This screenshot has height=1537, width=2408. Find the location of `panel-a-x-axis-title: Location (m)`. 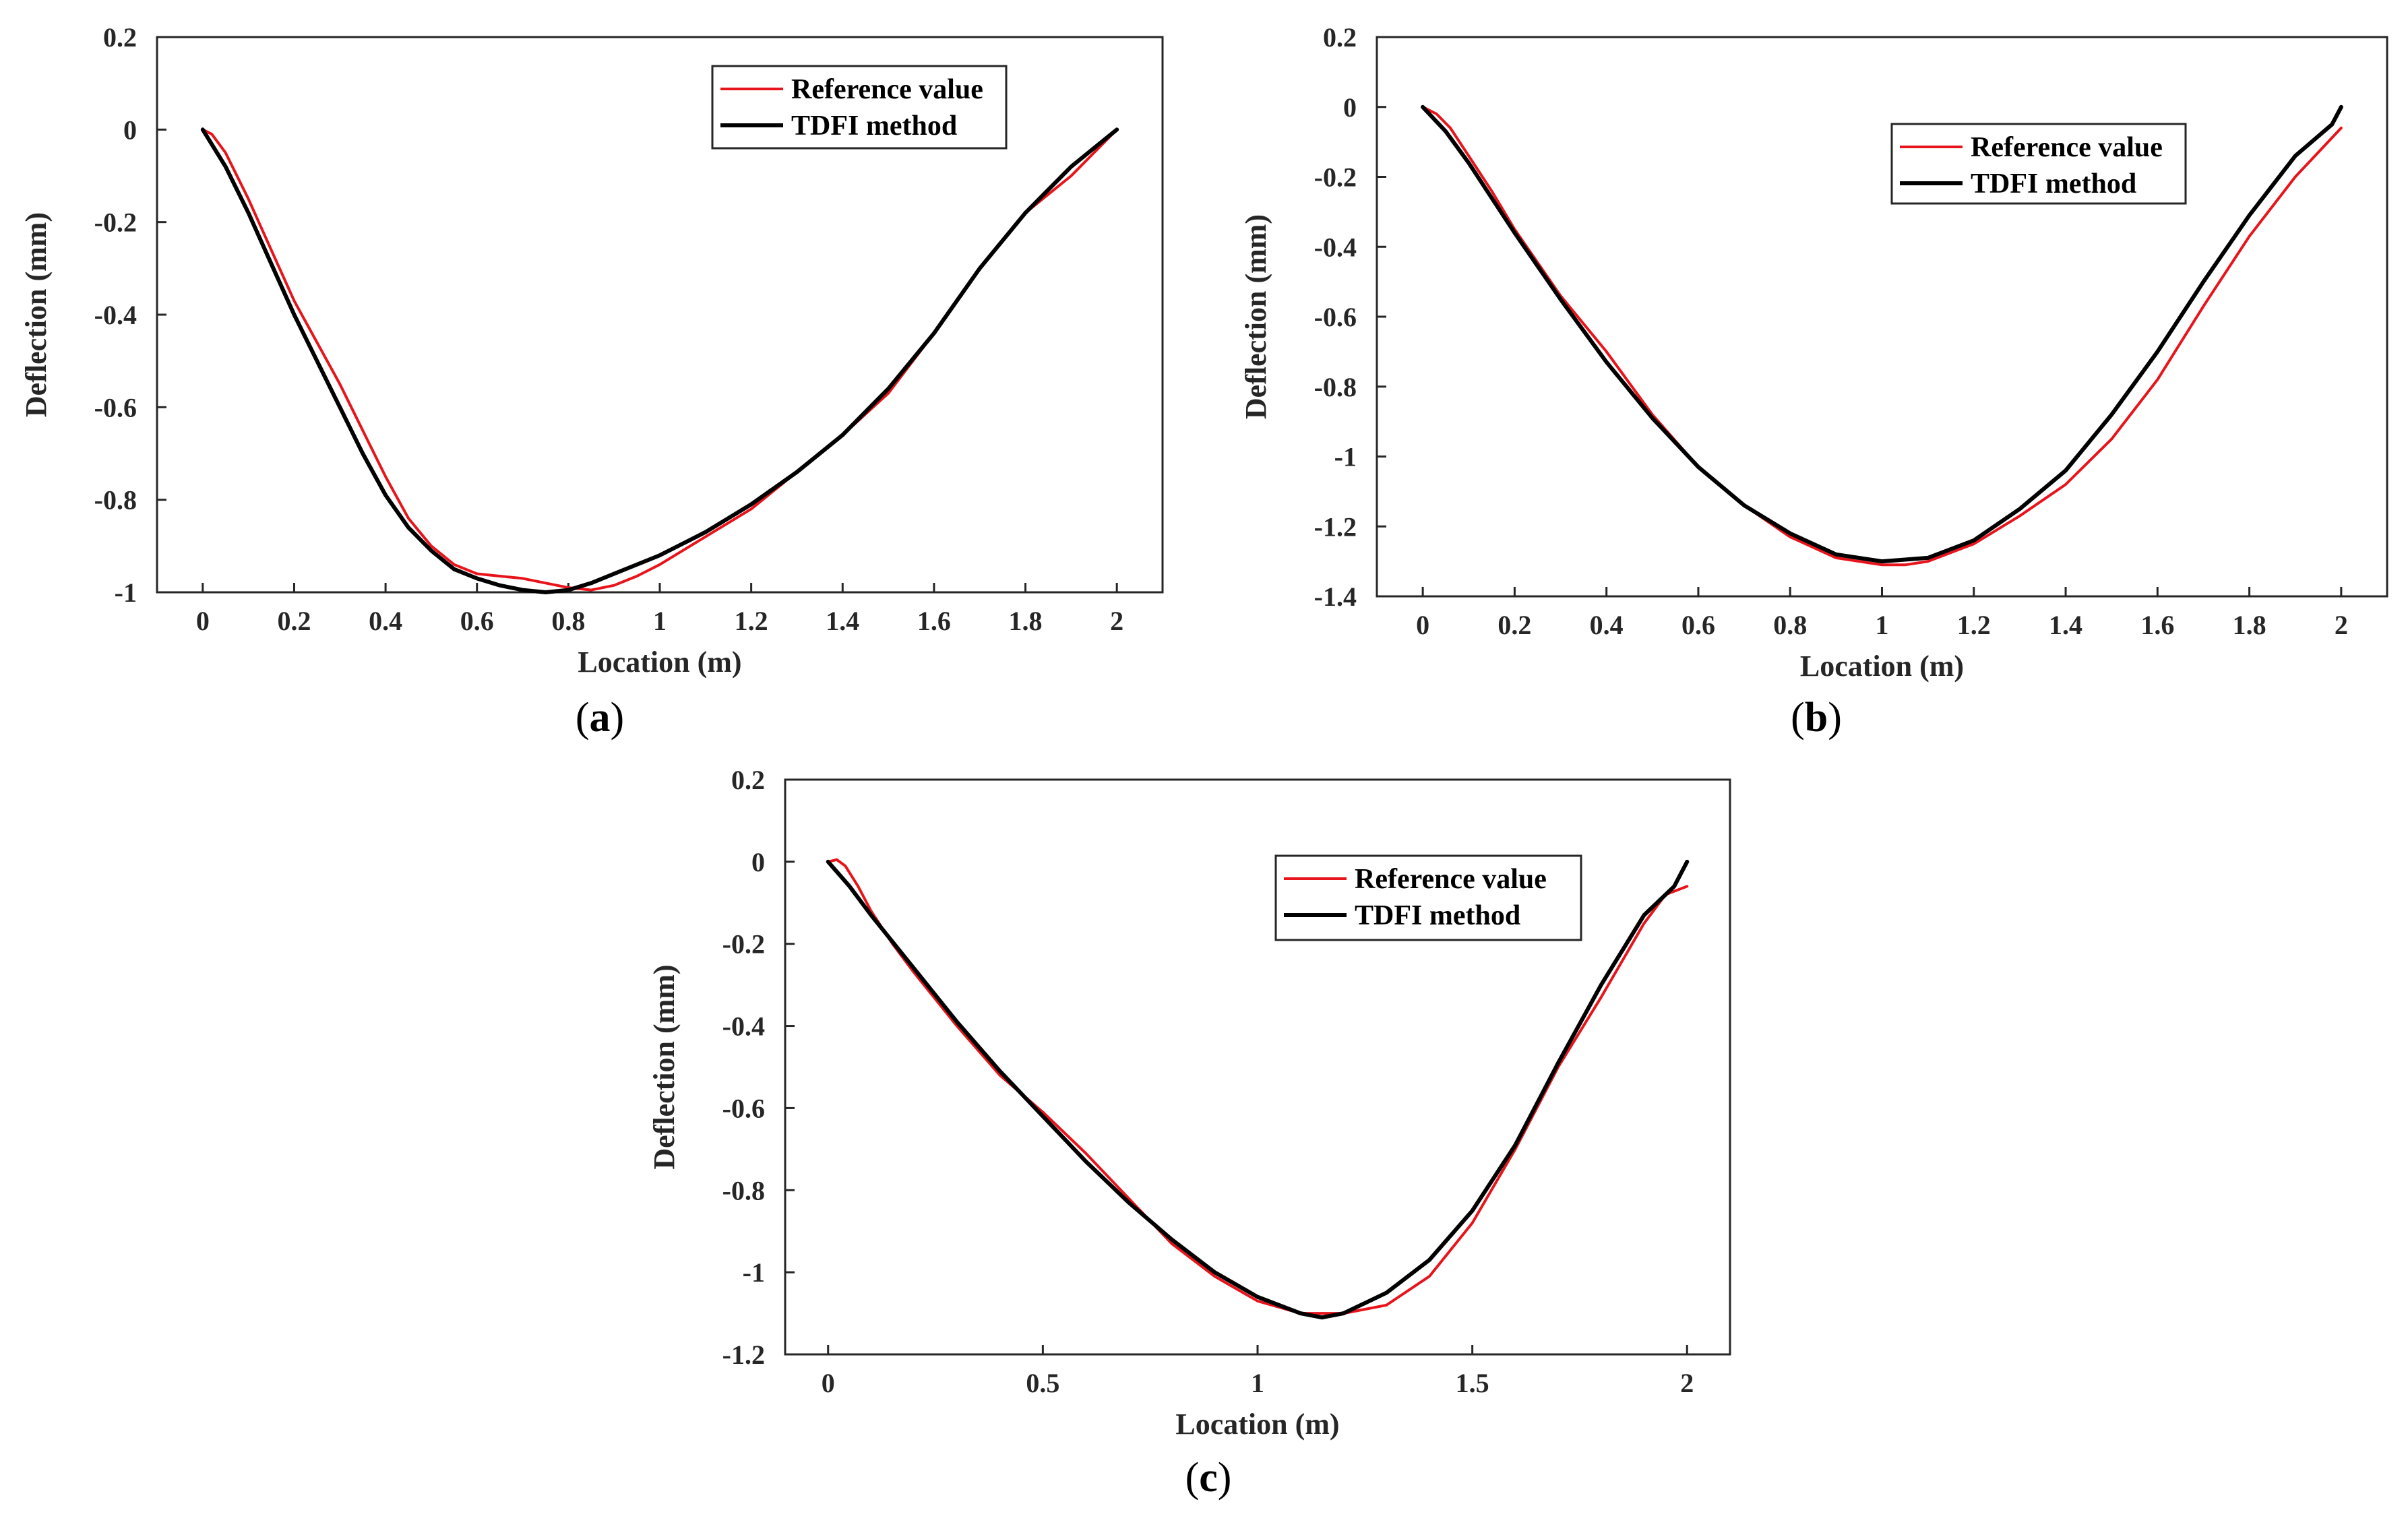

panel-a-x-axis-title: Location (m) is located at coordinates (659, 662).